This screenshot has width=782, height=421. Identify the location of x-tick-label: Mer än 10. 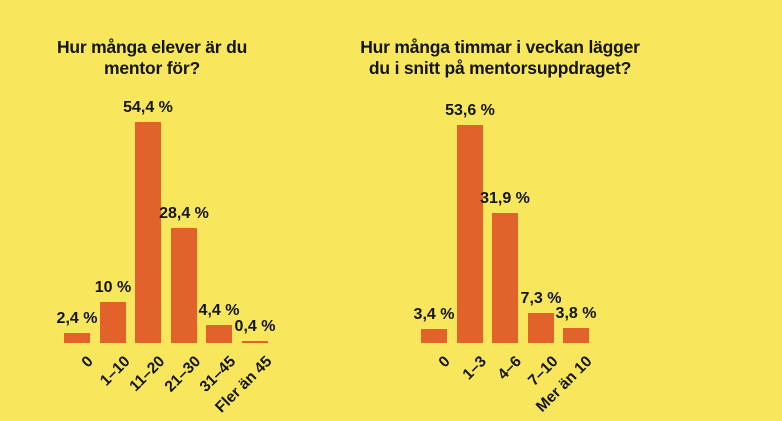
(486, 384).